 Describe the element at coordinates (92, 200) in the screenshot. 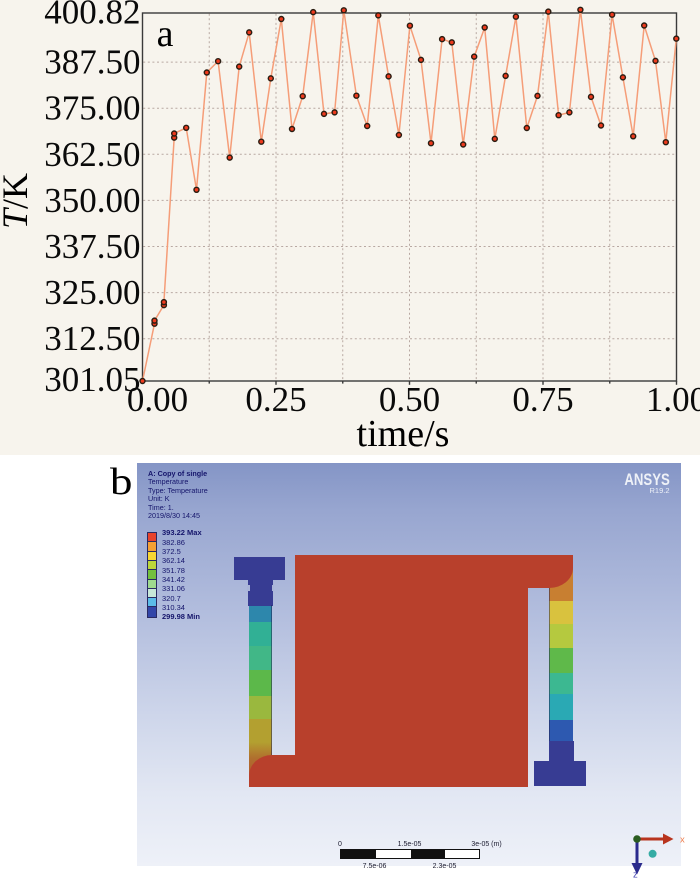

I see `svg-text: 350.00` at that location.